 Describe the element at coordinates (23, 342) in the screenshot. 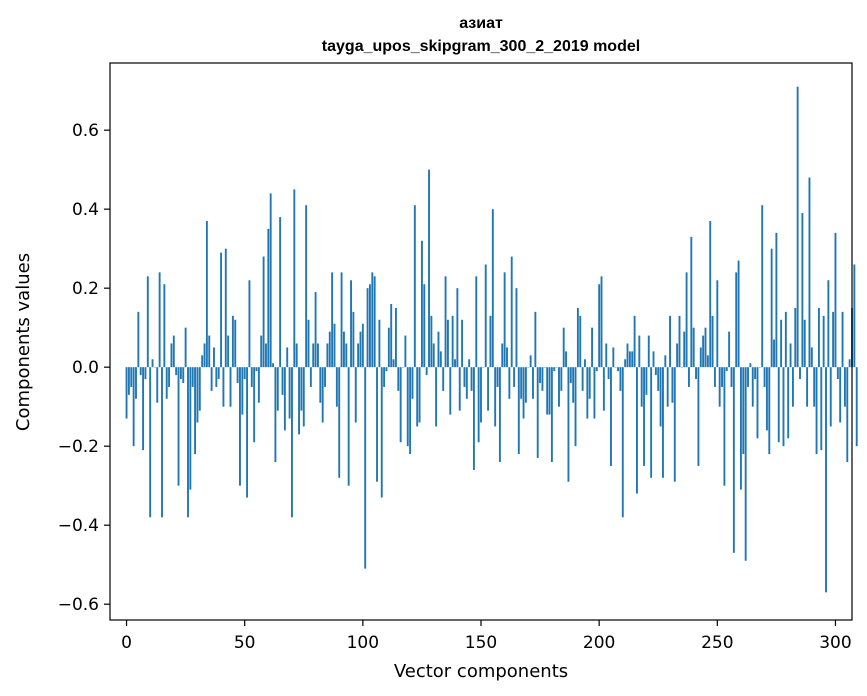

I see `y-axis-label: Components values` at that location.